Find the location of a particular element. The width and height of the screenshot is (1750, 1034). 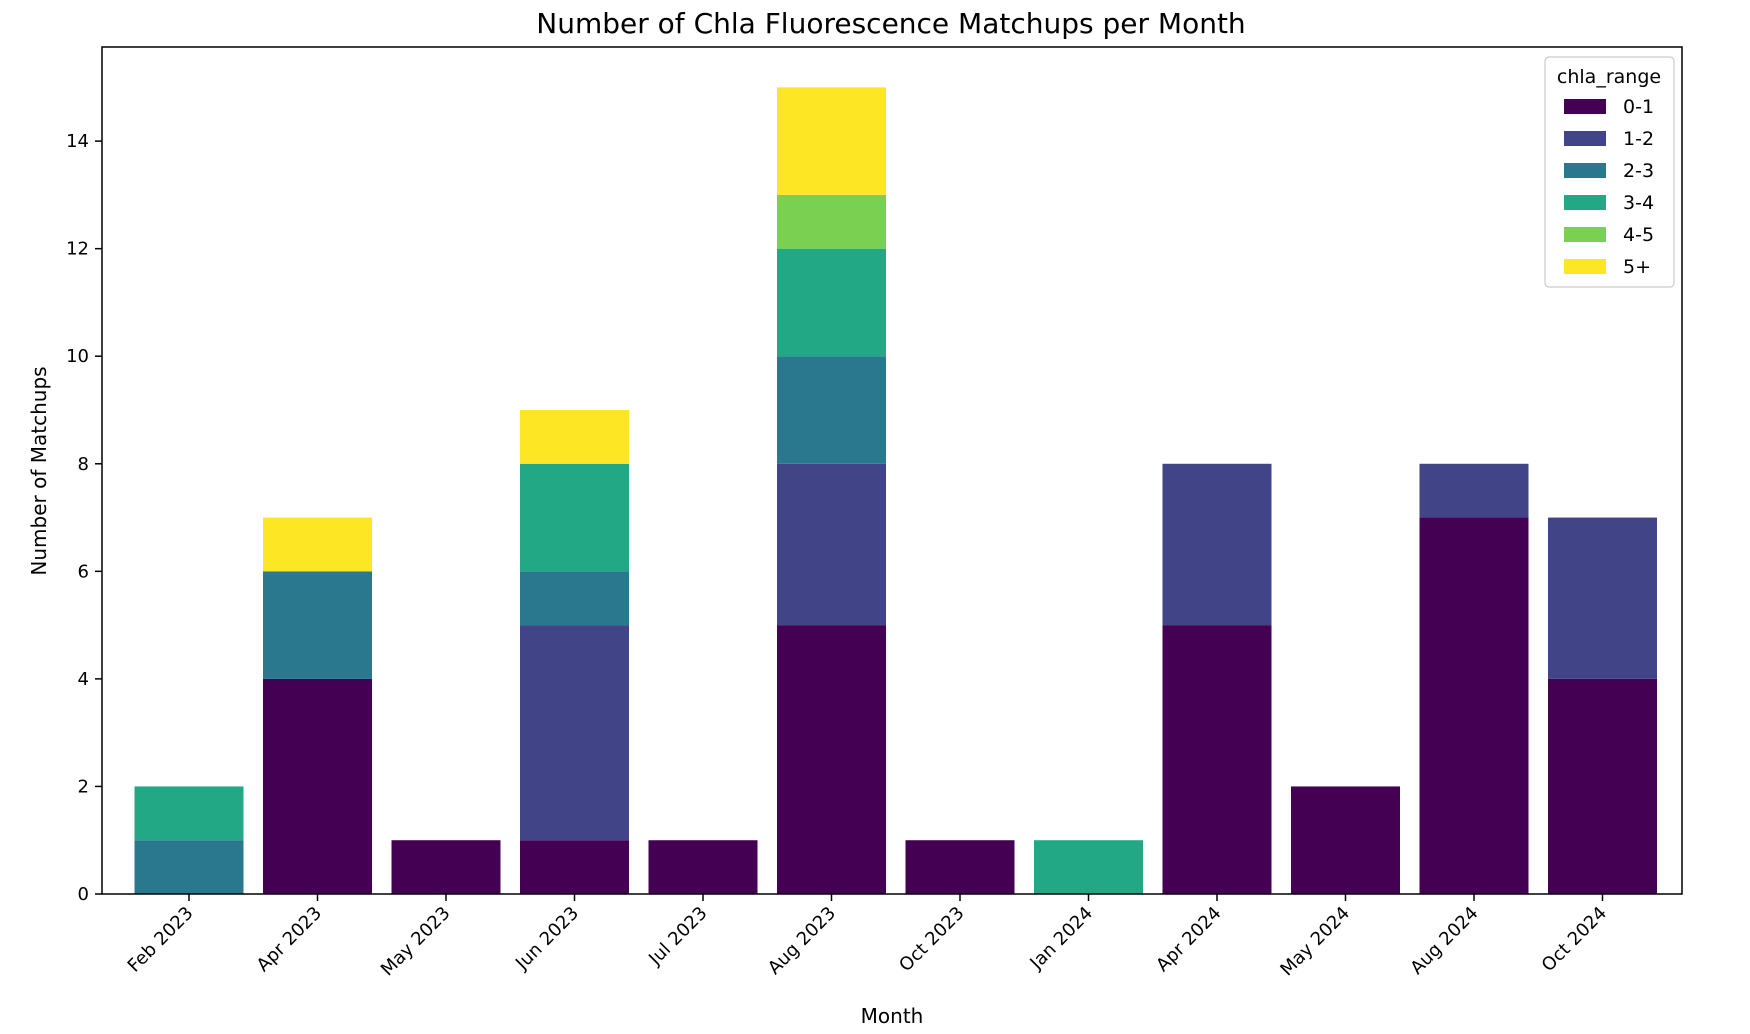

x-tick-label: Aug 2024 is located at coordinates (1444, 941).